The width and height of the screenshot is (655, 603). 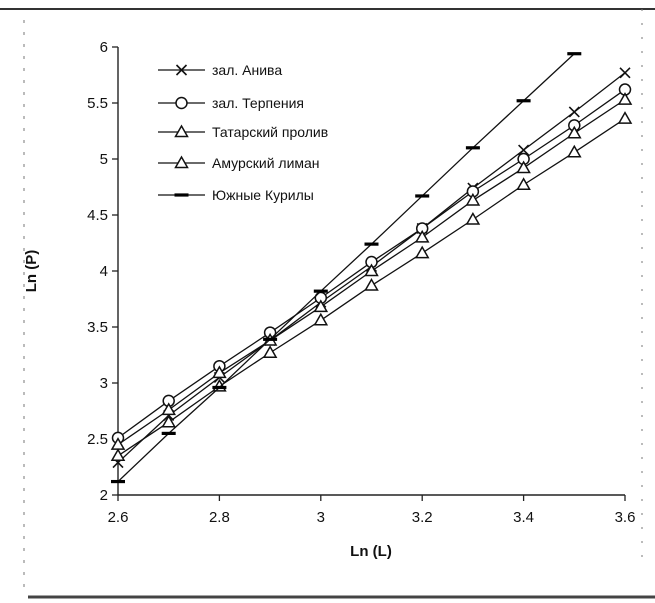 What do you see at coordinates (219, 517) in the screenshot?
I see `x-tick-label: 2.8` at bounding box center [219, 517].